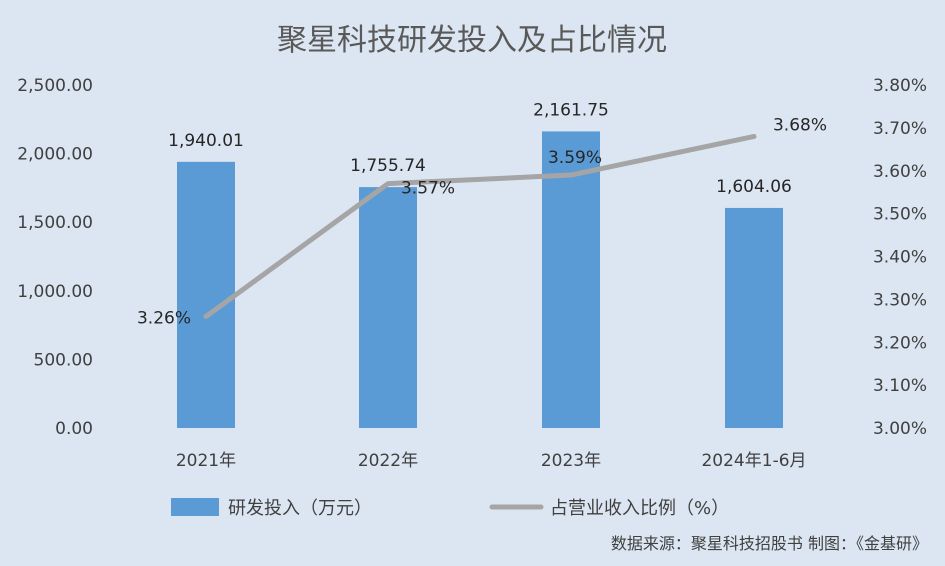 This screenshot has width=945, height=566. I want to click on source-note: 数据来源：聚星科技招股书 制图：《金基研》, so click(769, 543).